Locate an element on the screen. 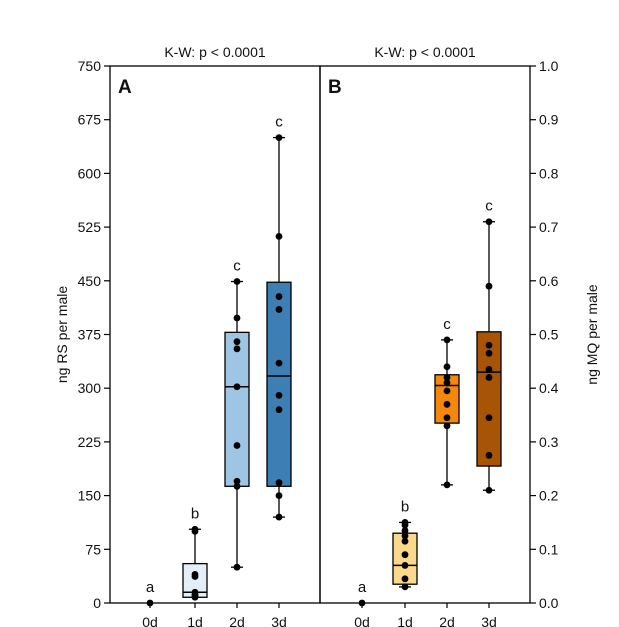  y-tick-label: 150 is located at coordinates (90, 496).